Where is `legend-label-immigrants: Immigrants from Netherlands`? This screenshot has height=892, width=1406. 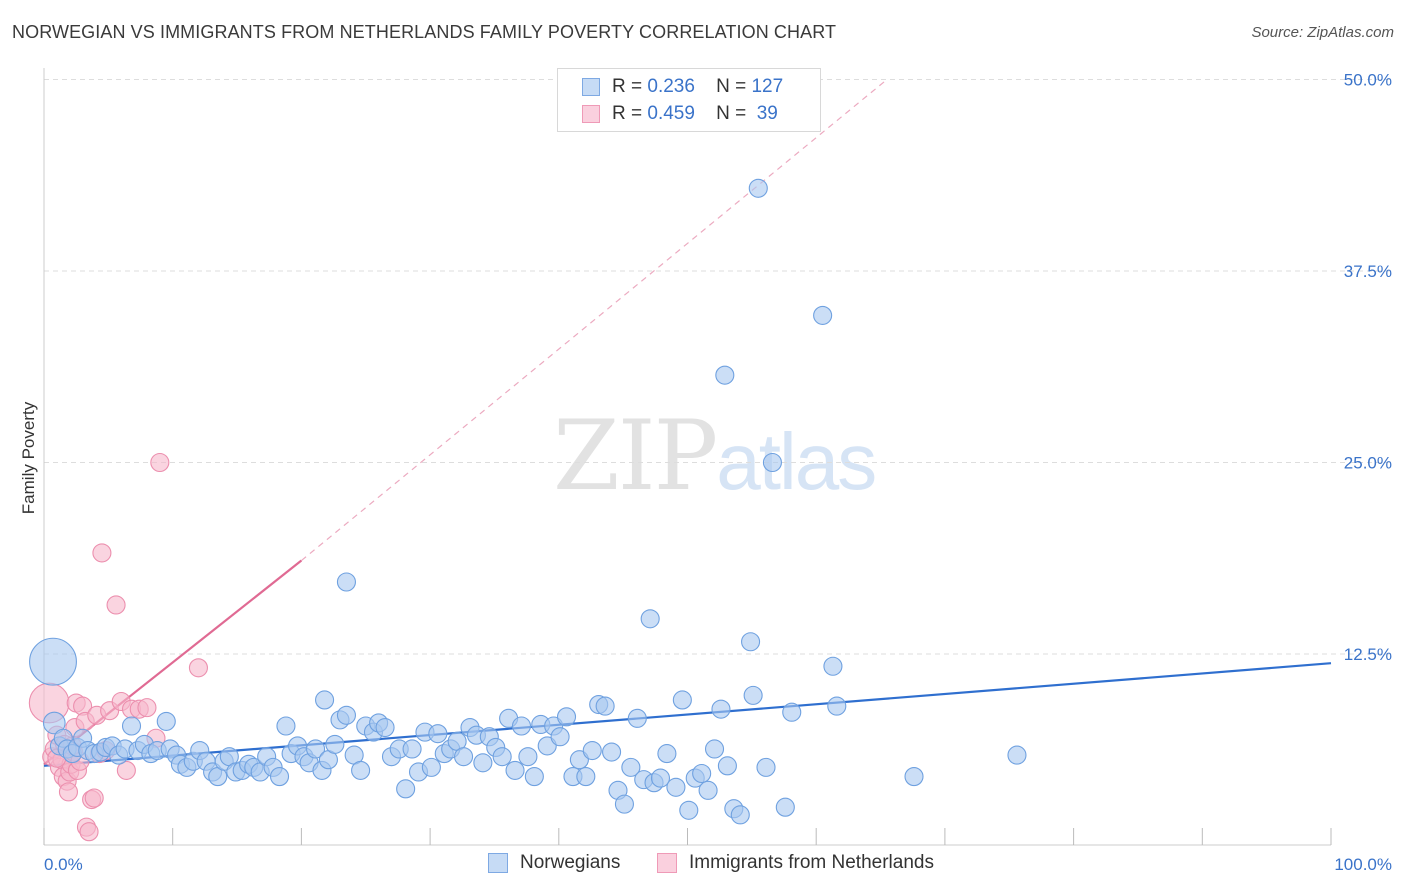
legend-label-immigrants: Immigrants from Netherlands is located at coordinates (811, 862).